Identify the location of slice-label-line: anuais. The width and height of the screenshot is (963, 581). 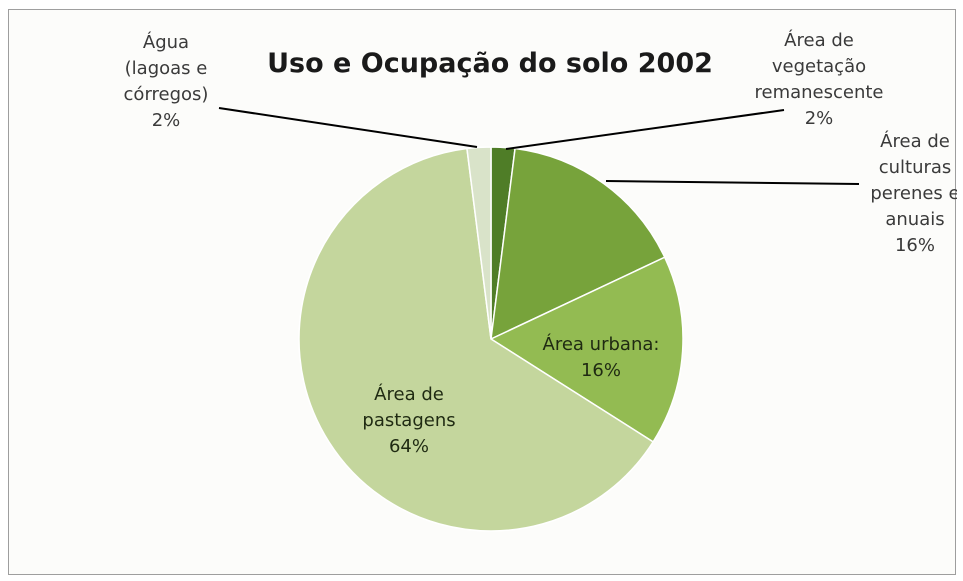
(914, 219).